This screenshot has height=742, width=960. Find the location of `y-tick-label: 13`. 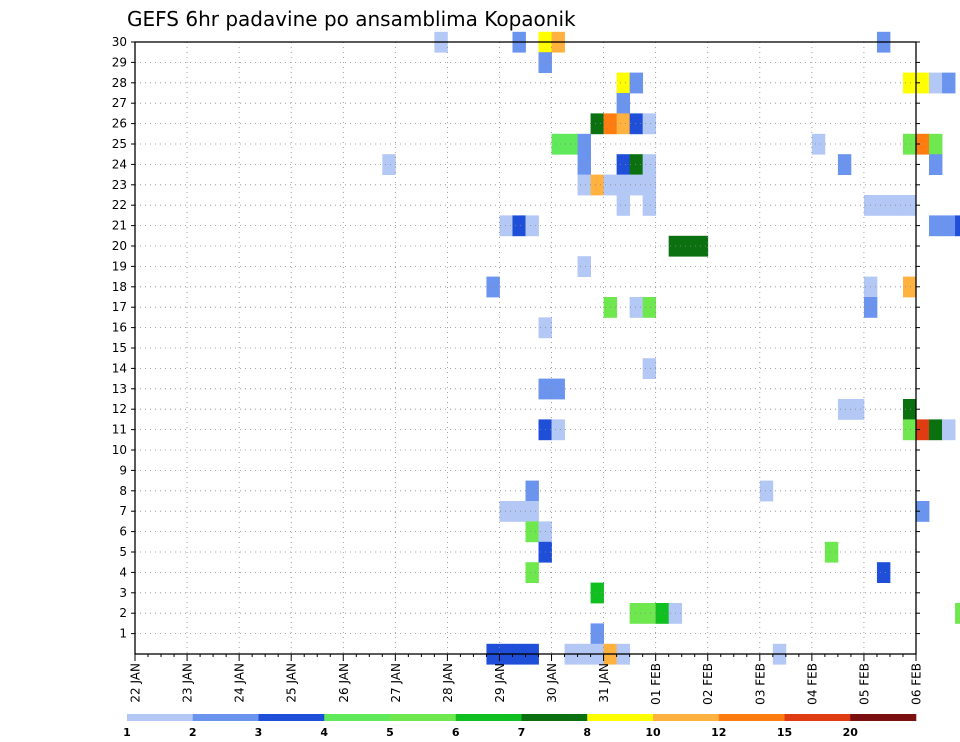

y-tick-label: 13 is located at coordinates (119, 389).